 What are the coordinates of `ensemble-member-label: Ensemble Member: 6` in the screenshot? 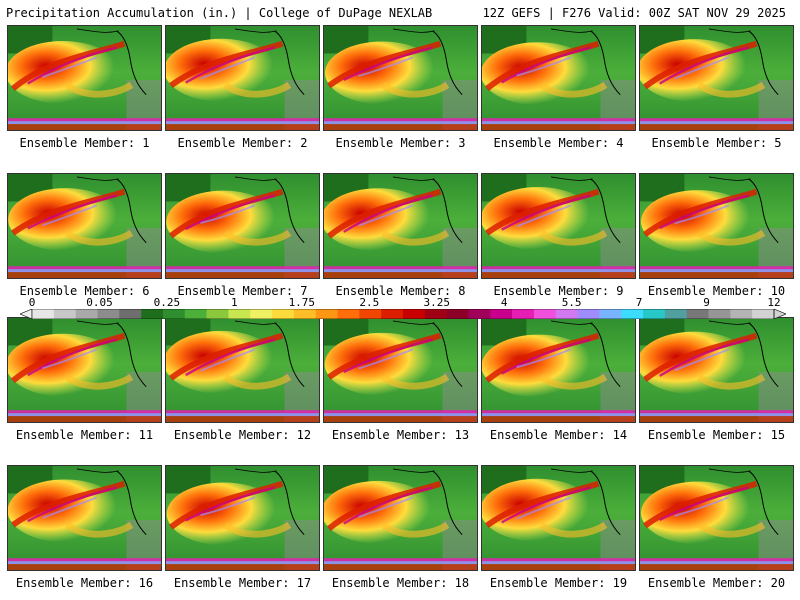 It's located at (84, 291).